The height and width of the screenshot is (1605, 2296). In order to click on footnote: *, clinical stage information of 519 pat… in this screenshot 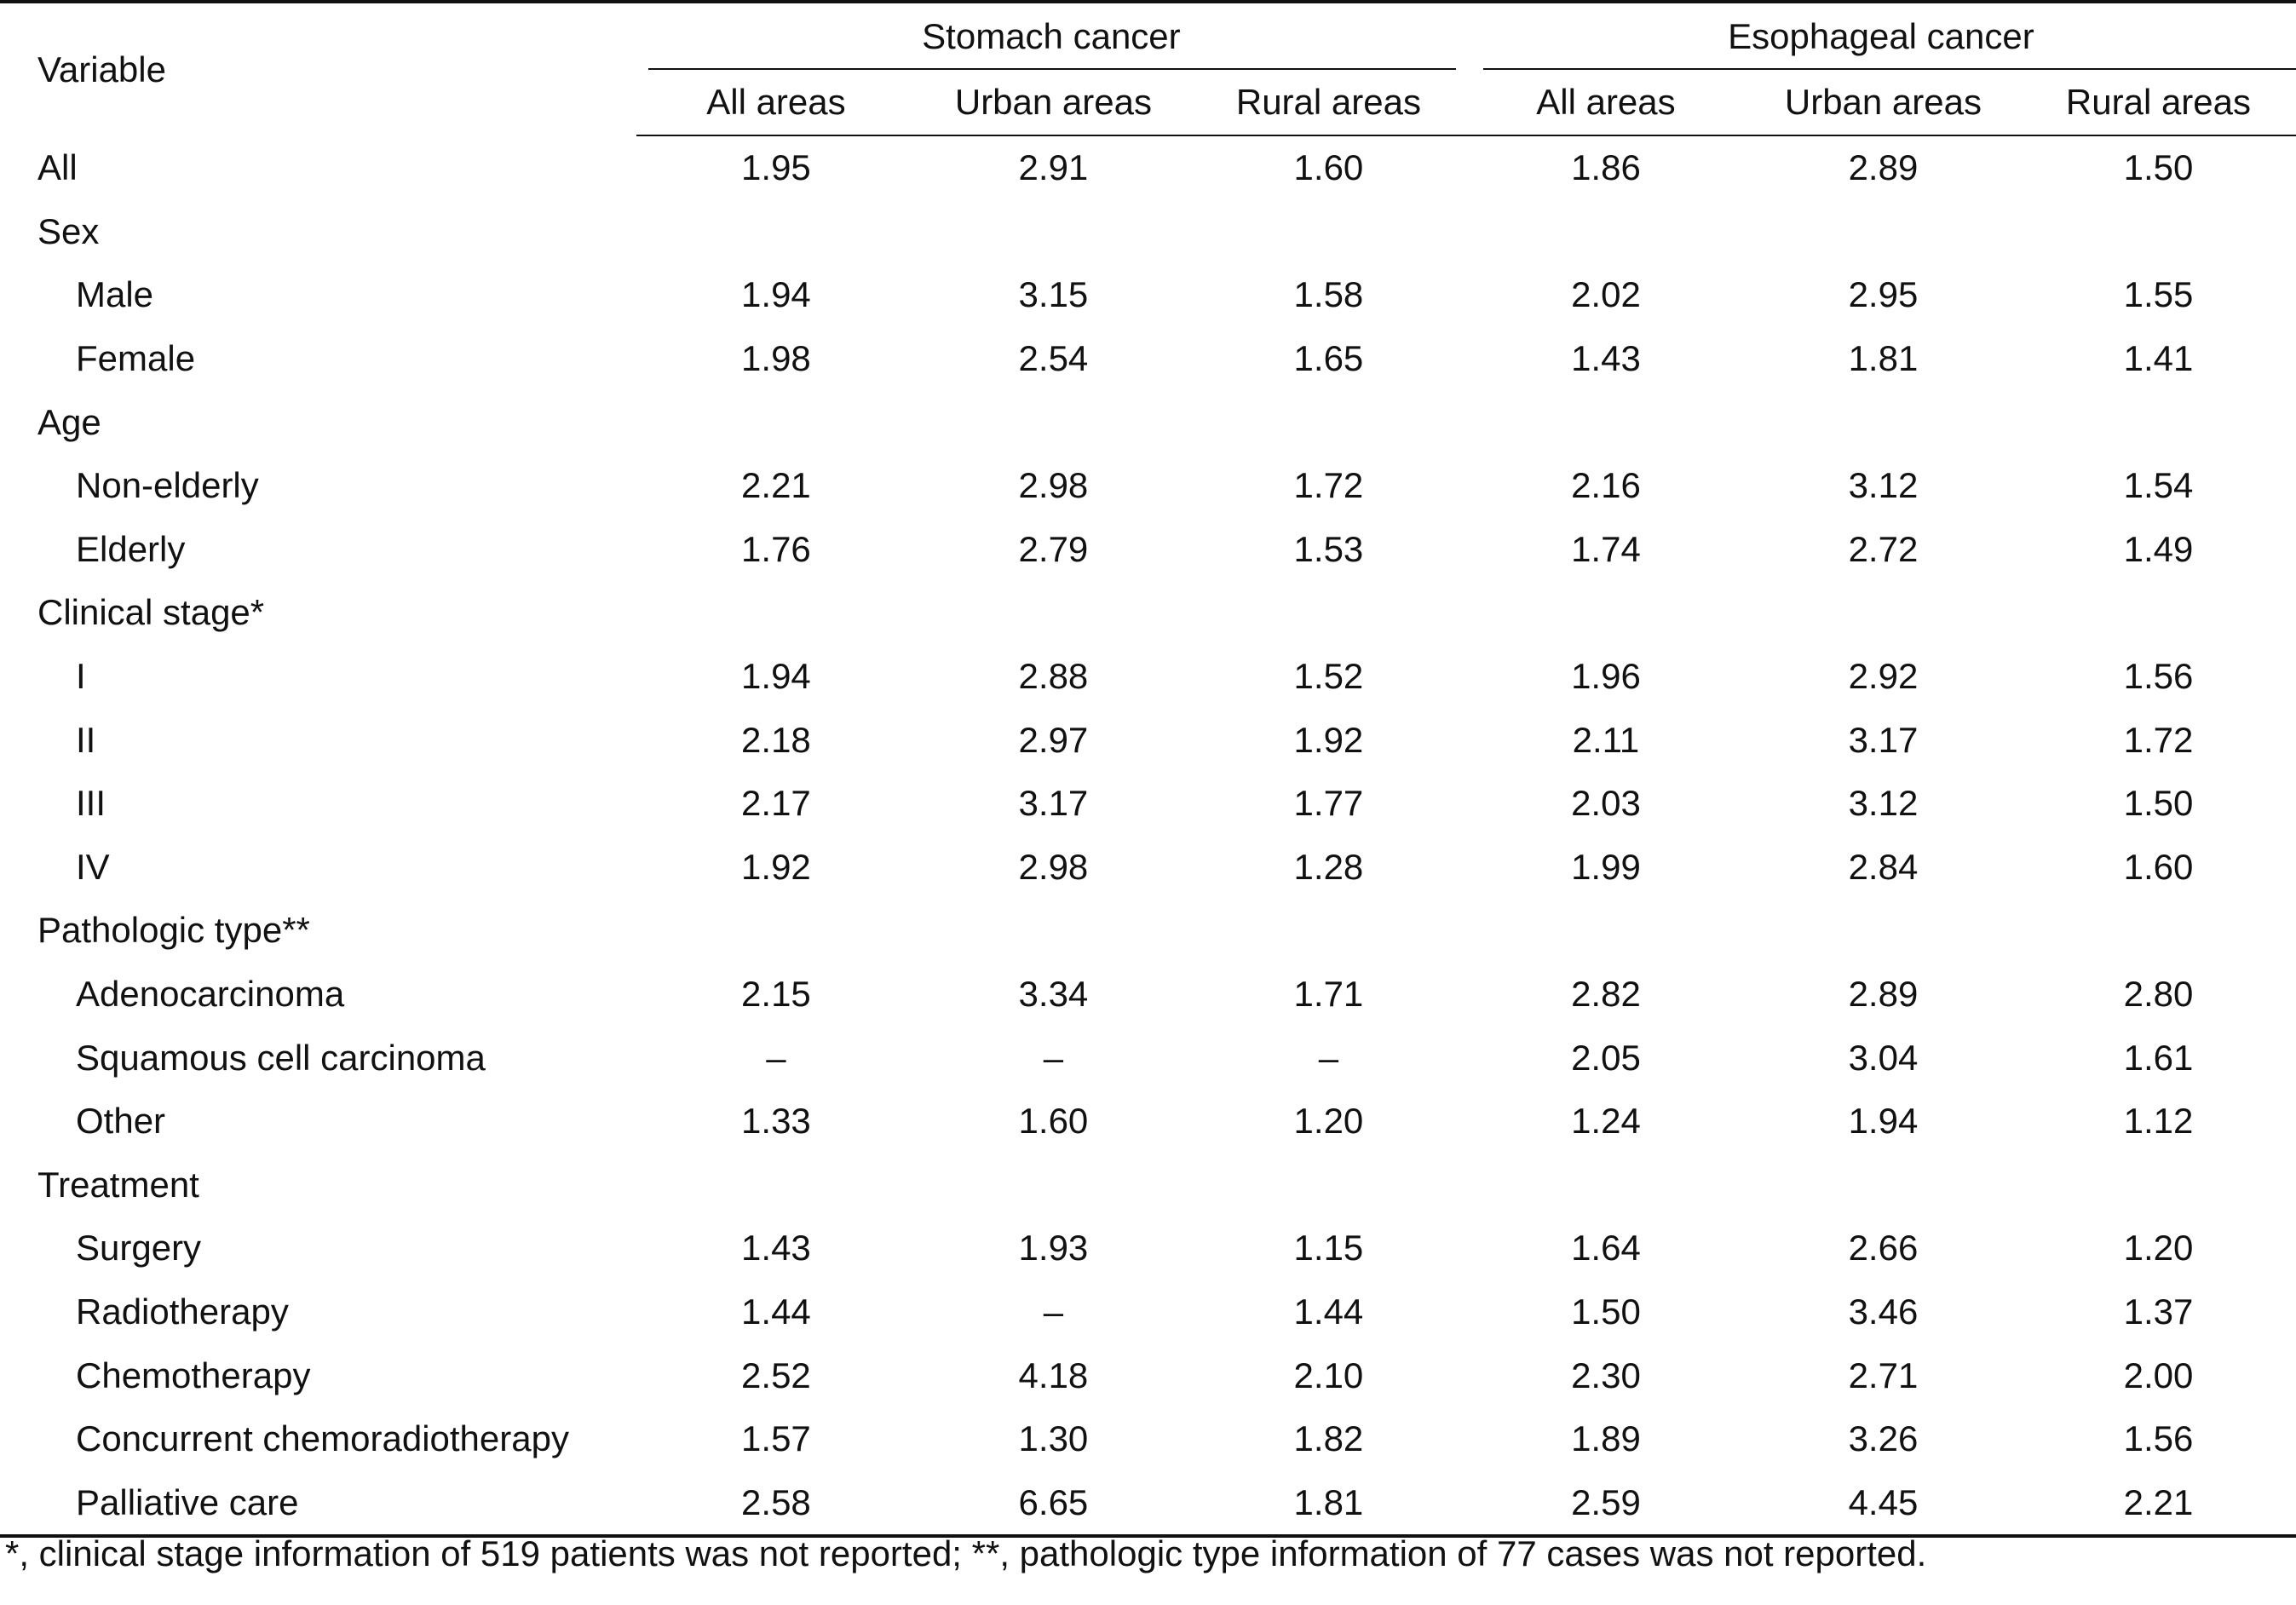, I will do `click(966, 1553)`.